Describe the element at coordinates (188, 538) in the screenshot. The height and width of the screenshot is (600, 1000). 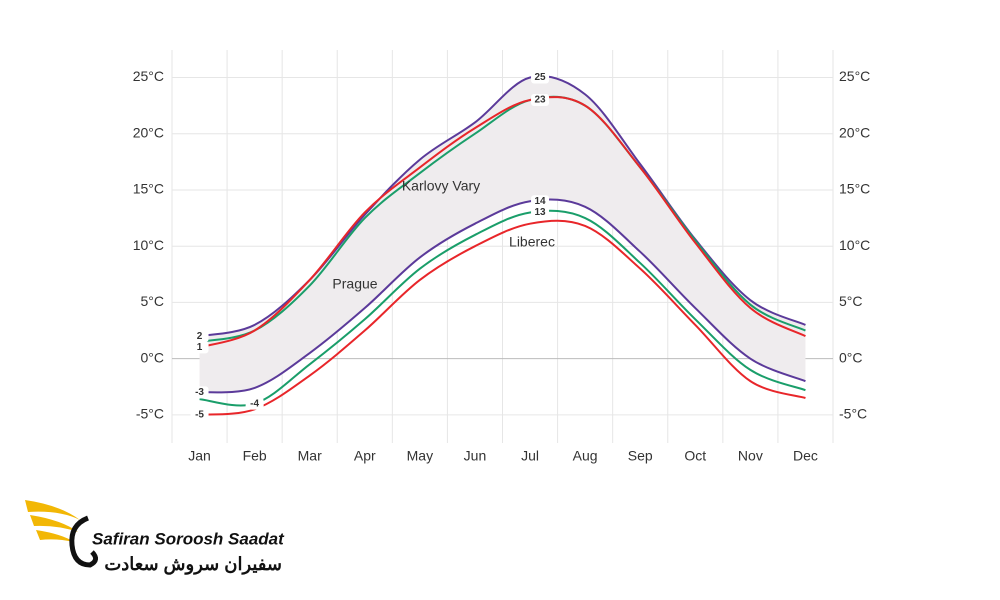
I see `logo-name: Safiran Soroosh Saadat` at that location.